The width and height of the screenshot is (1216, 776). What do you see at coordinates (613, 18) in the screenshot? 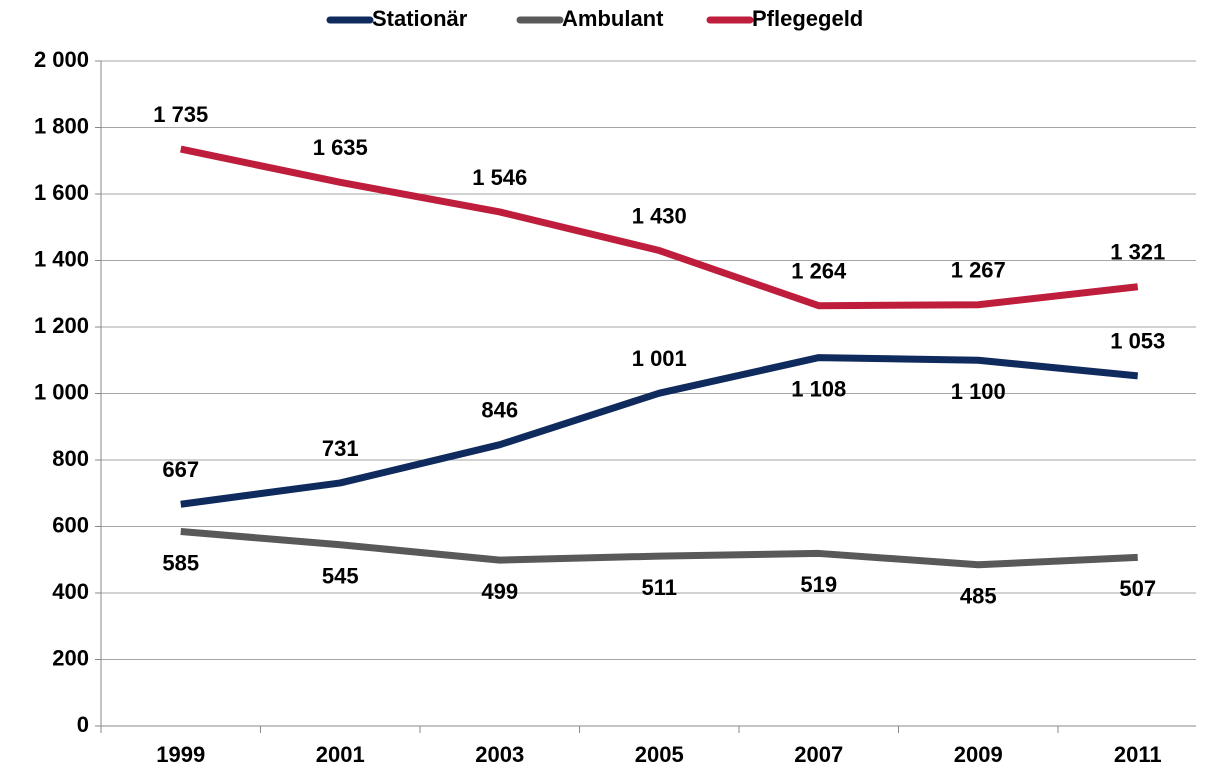
I see `legend-label: Ambulant` at bounding box center [613, 18].